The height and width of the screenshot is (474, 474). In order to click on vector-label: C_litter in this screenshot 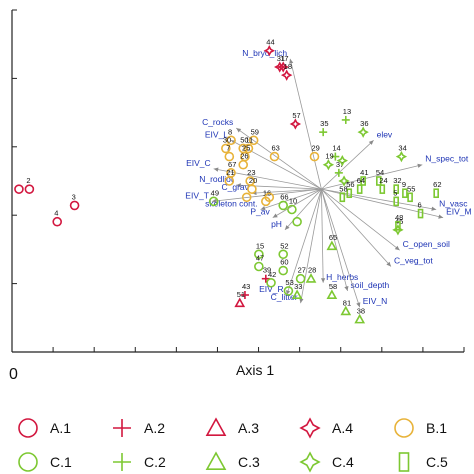, I will do `click(284, 297)`.